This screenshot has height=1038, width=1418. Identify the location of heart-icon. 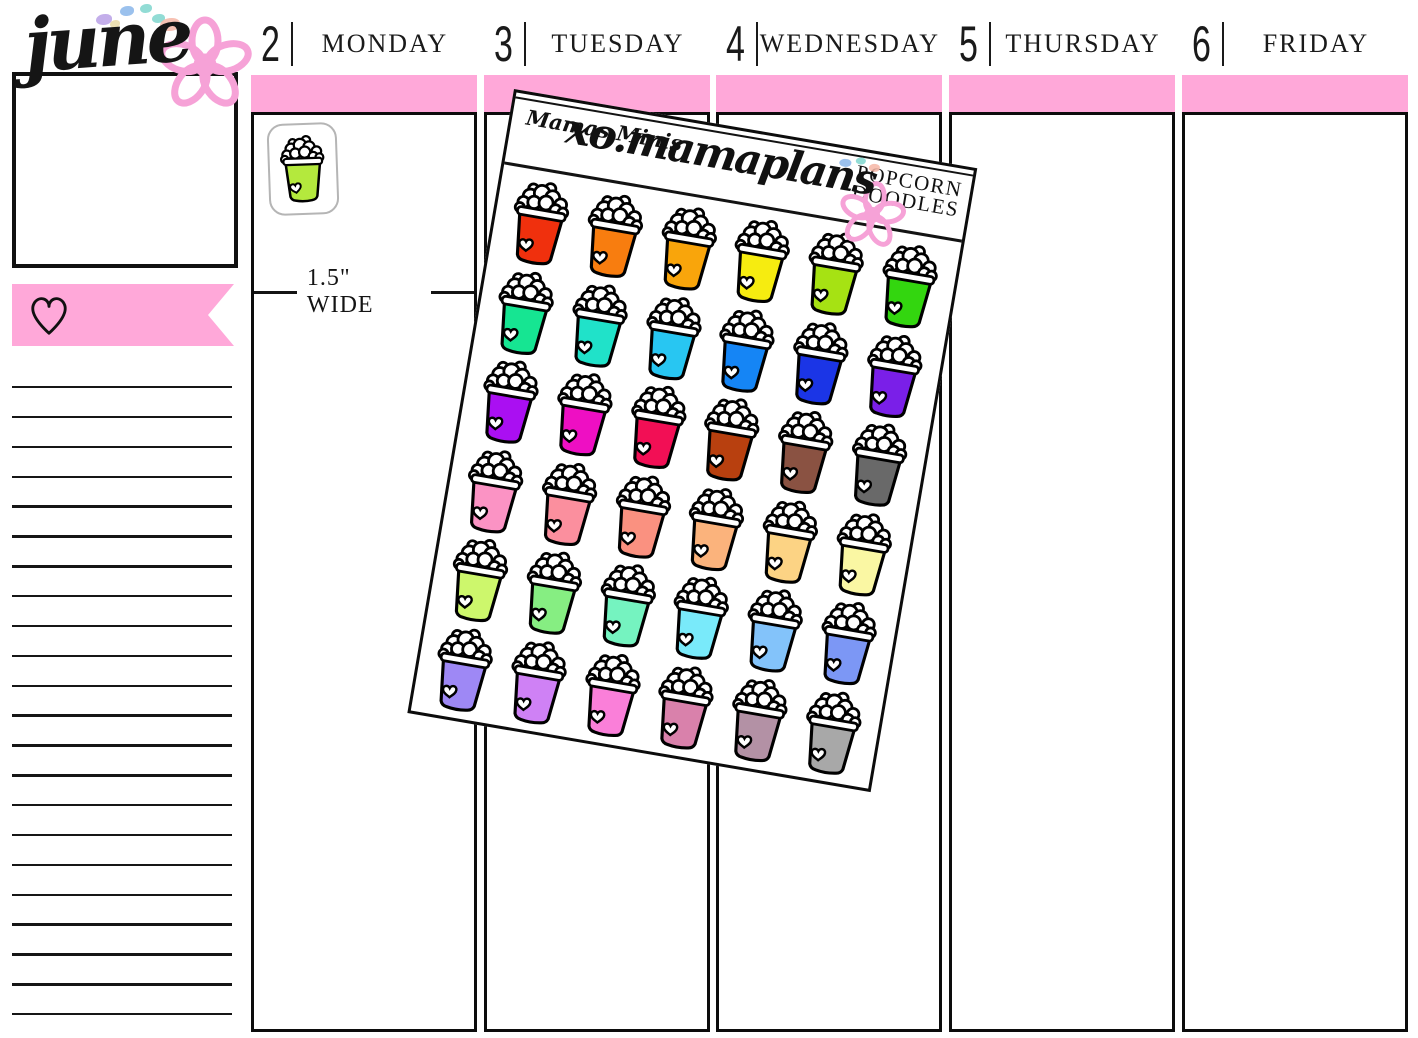
(49, 315).